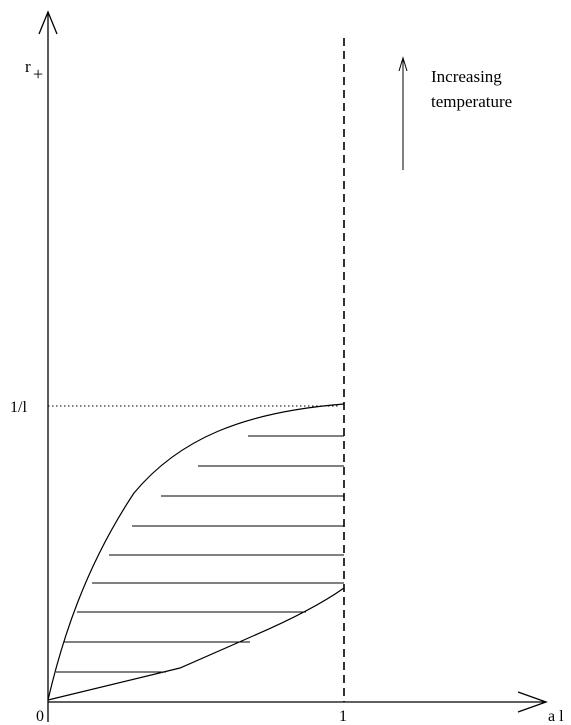 This screenshot has width=571, height=725. I want to click on lower-boundary-curve, so click(196, 644).